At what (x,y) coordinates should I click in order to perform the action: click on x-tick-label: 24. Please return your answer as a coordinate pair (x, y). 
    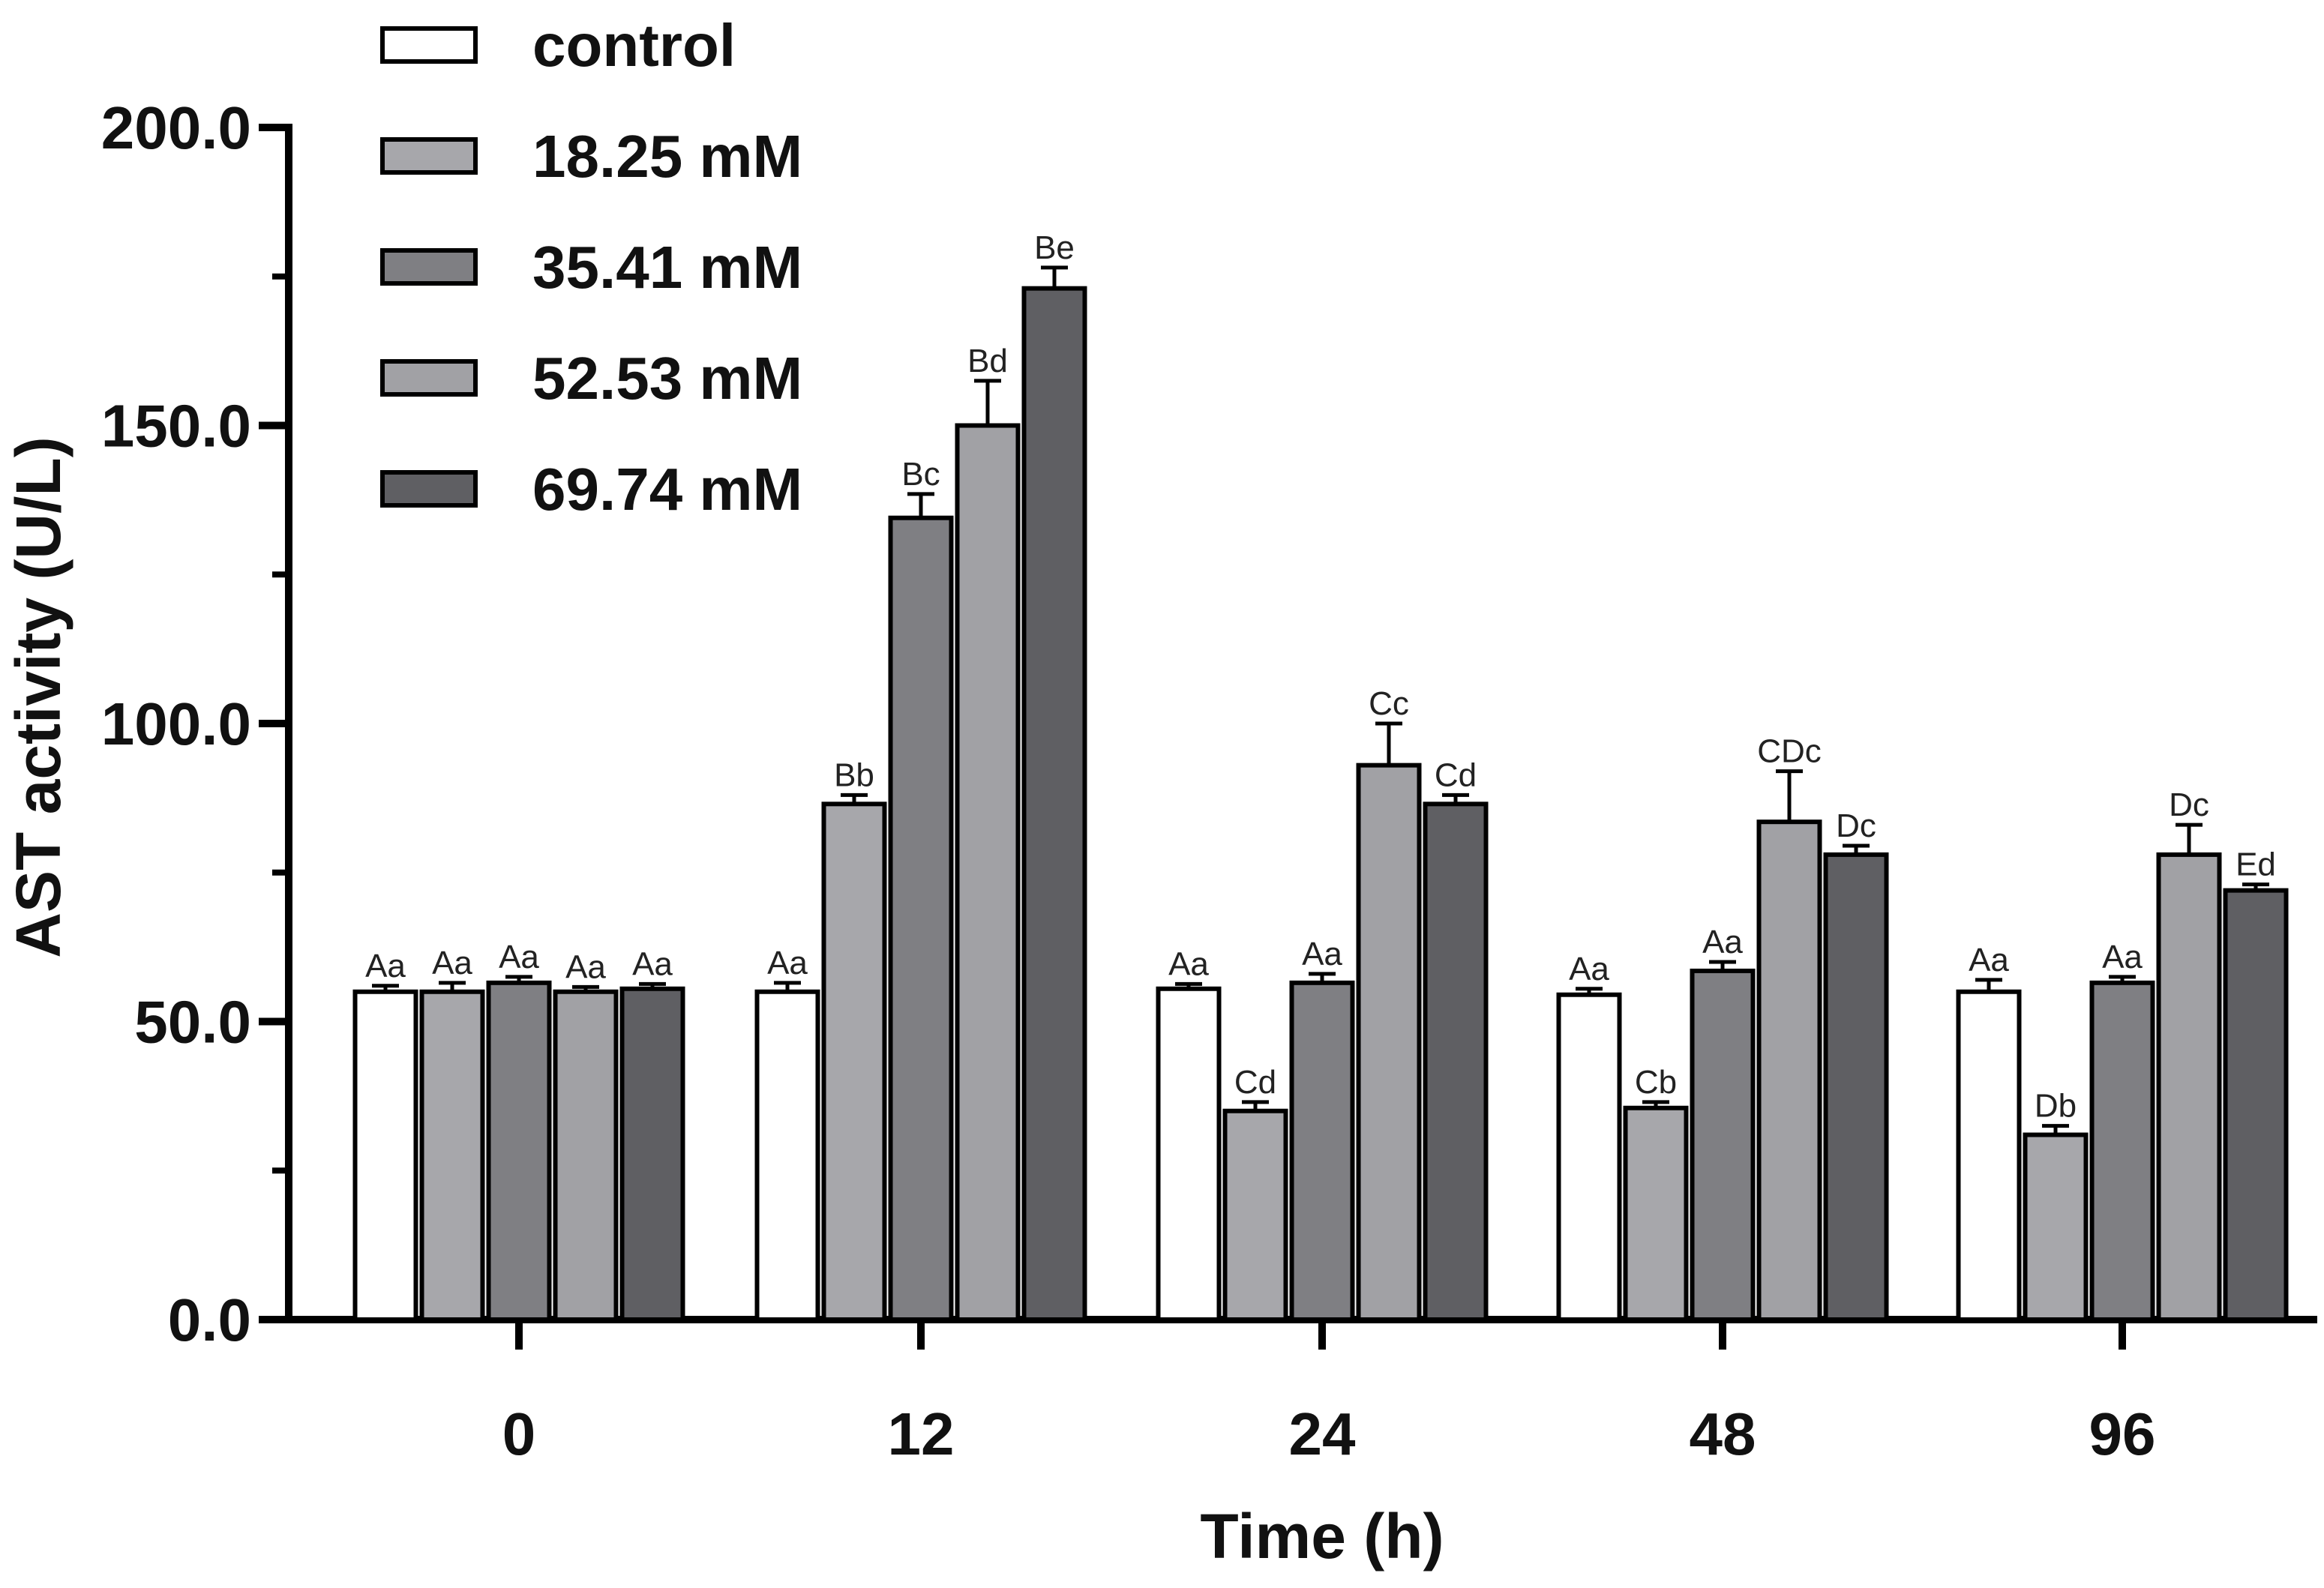
    Looking at the image, I should click on (1322, 1434).